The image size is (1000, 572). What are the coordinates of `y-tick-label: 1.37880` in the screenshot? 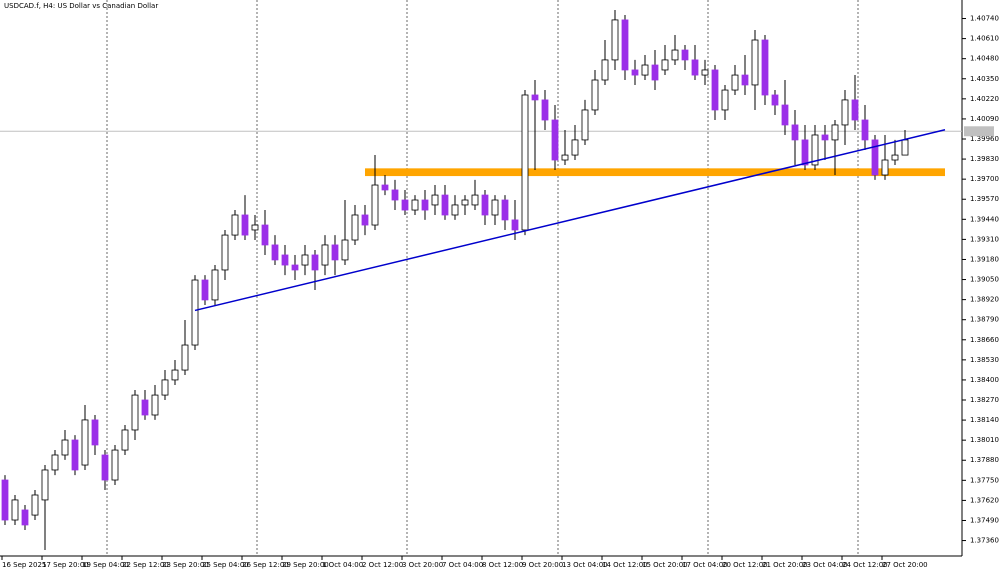 It's located at (984, 460).